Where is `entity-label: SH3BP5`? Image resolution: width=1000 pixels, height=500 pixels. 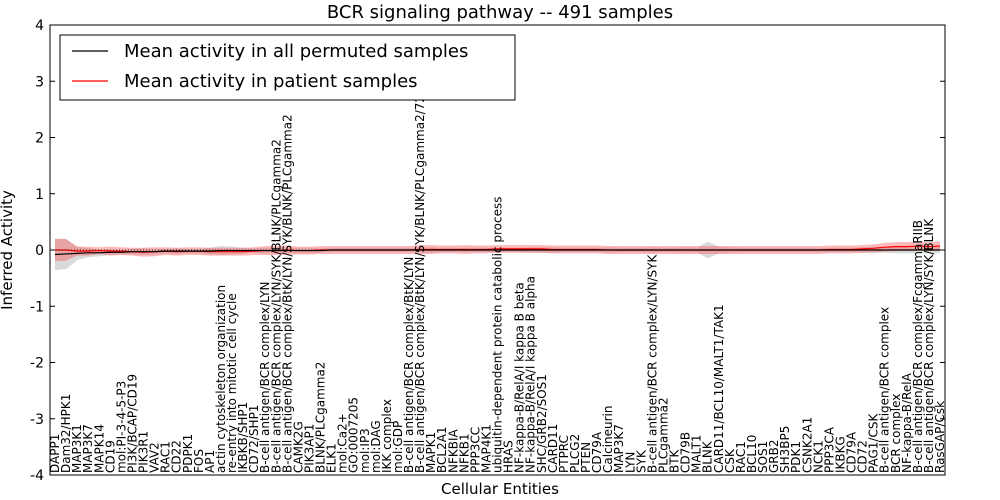
entity-label: SH3BP5 is located at coordinates (785, 449).